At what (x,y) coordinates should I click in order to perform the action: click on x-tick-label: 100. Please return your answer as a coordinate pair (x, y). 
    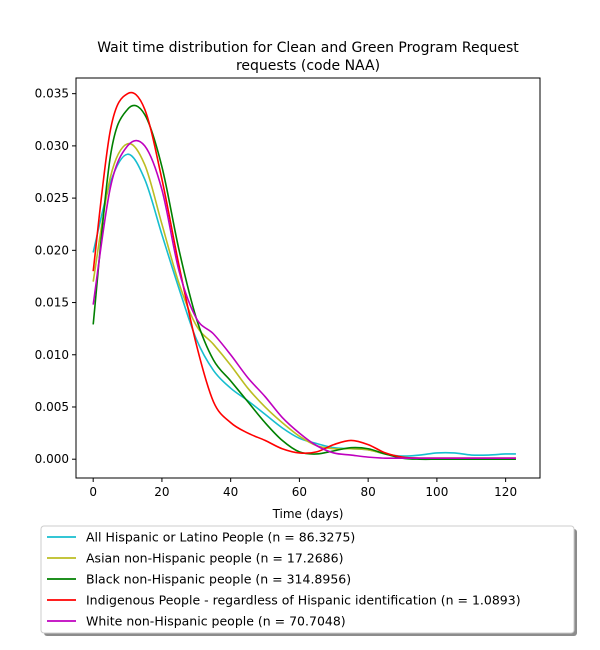
    Looking at the image, I should click on (436, 492).